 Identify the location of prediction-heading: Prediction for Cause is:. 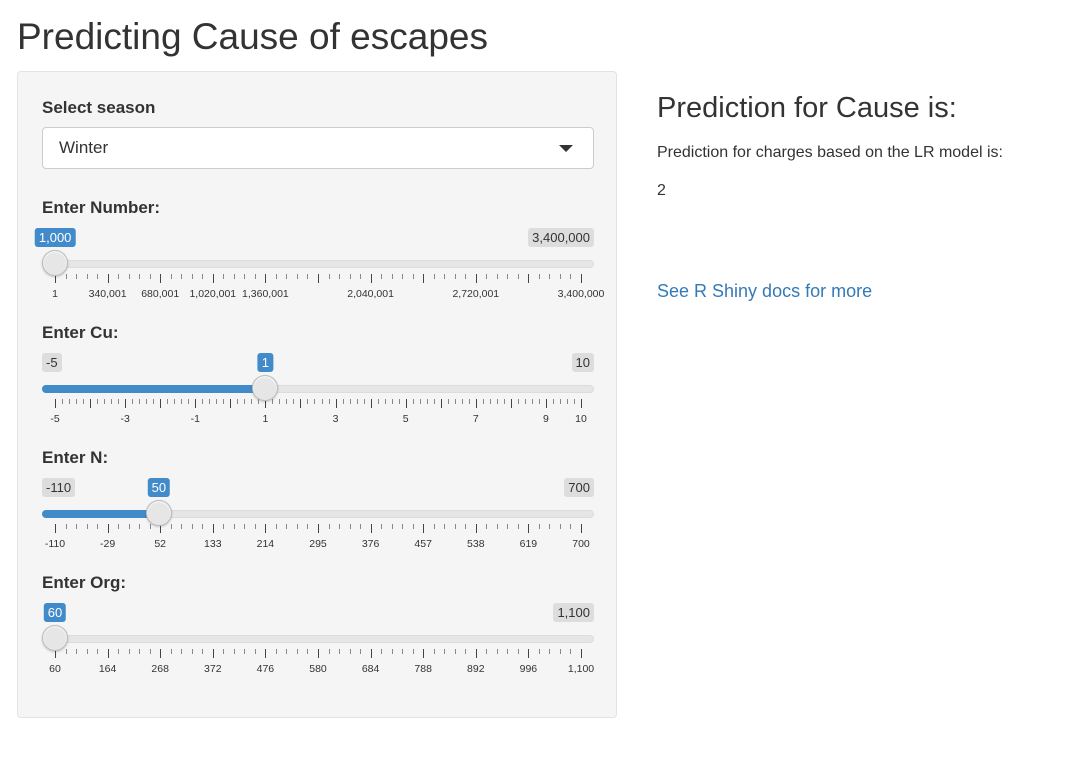
(807, 108).